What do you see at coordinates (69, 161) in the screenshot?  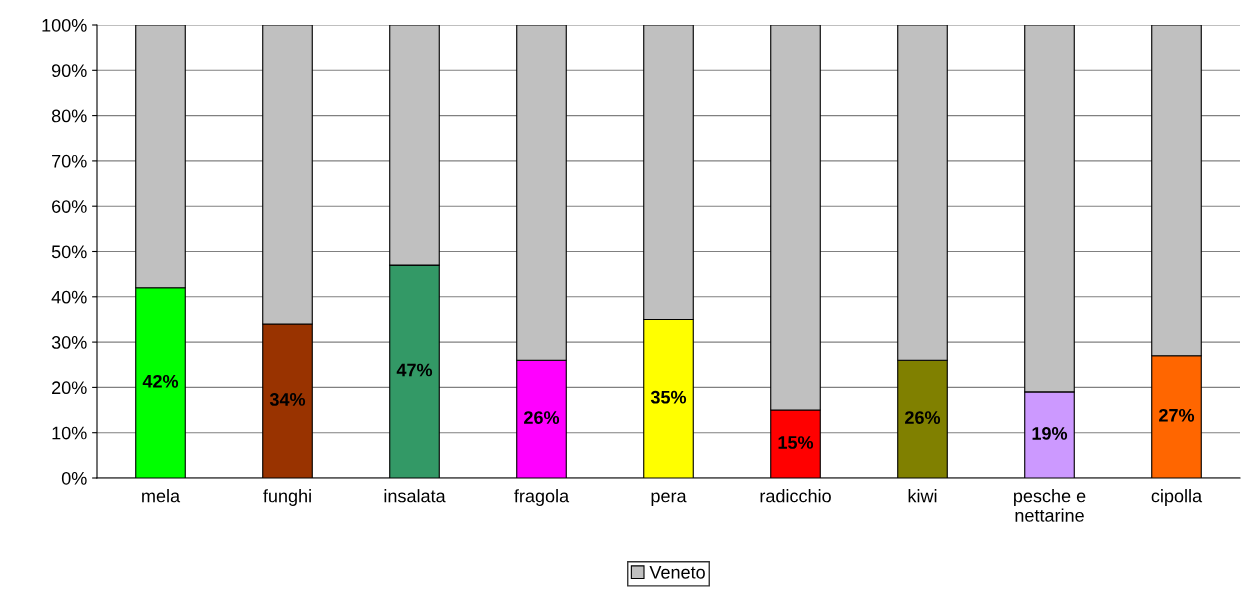 I see `y-tick-label: 70%` at bounding box center [69, 161].